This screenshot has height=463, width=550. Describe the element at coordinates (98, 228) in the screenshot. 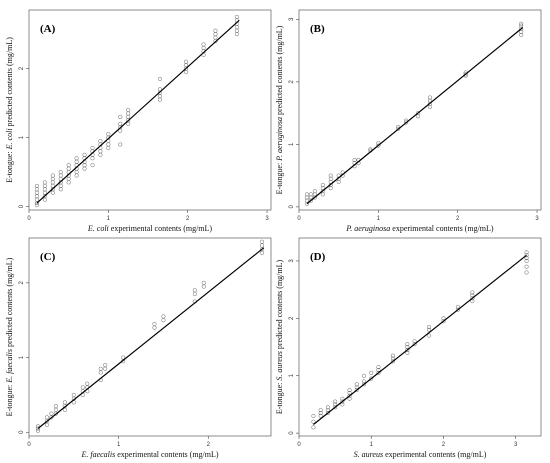

I see `x-axis-species: E. coli` at that location.